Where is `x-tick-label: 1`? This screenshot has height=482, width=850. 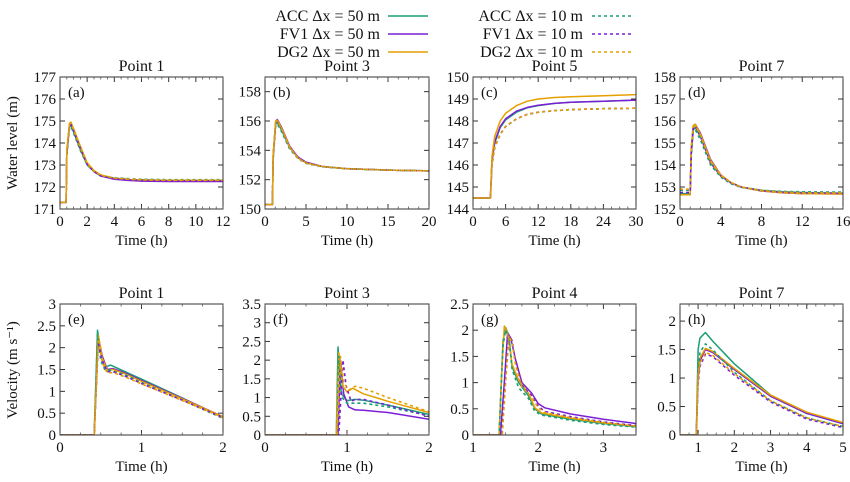
x-tick-label: 1 is located at coordinates (698, 448).